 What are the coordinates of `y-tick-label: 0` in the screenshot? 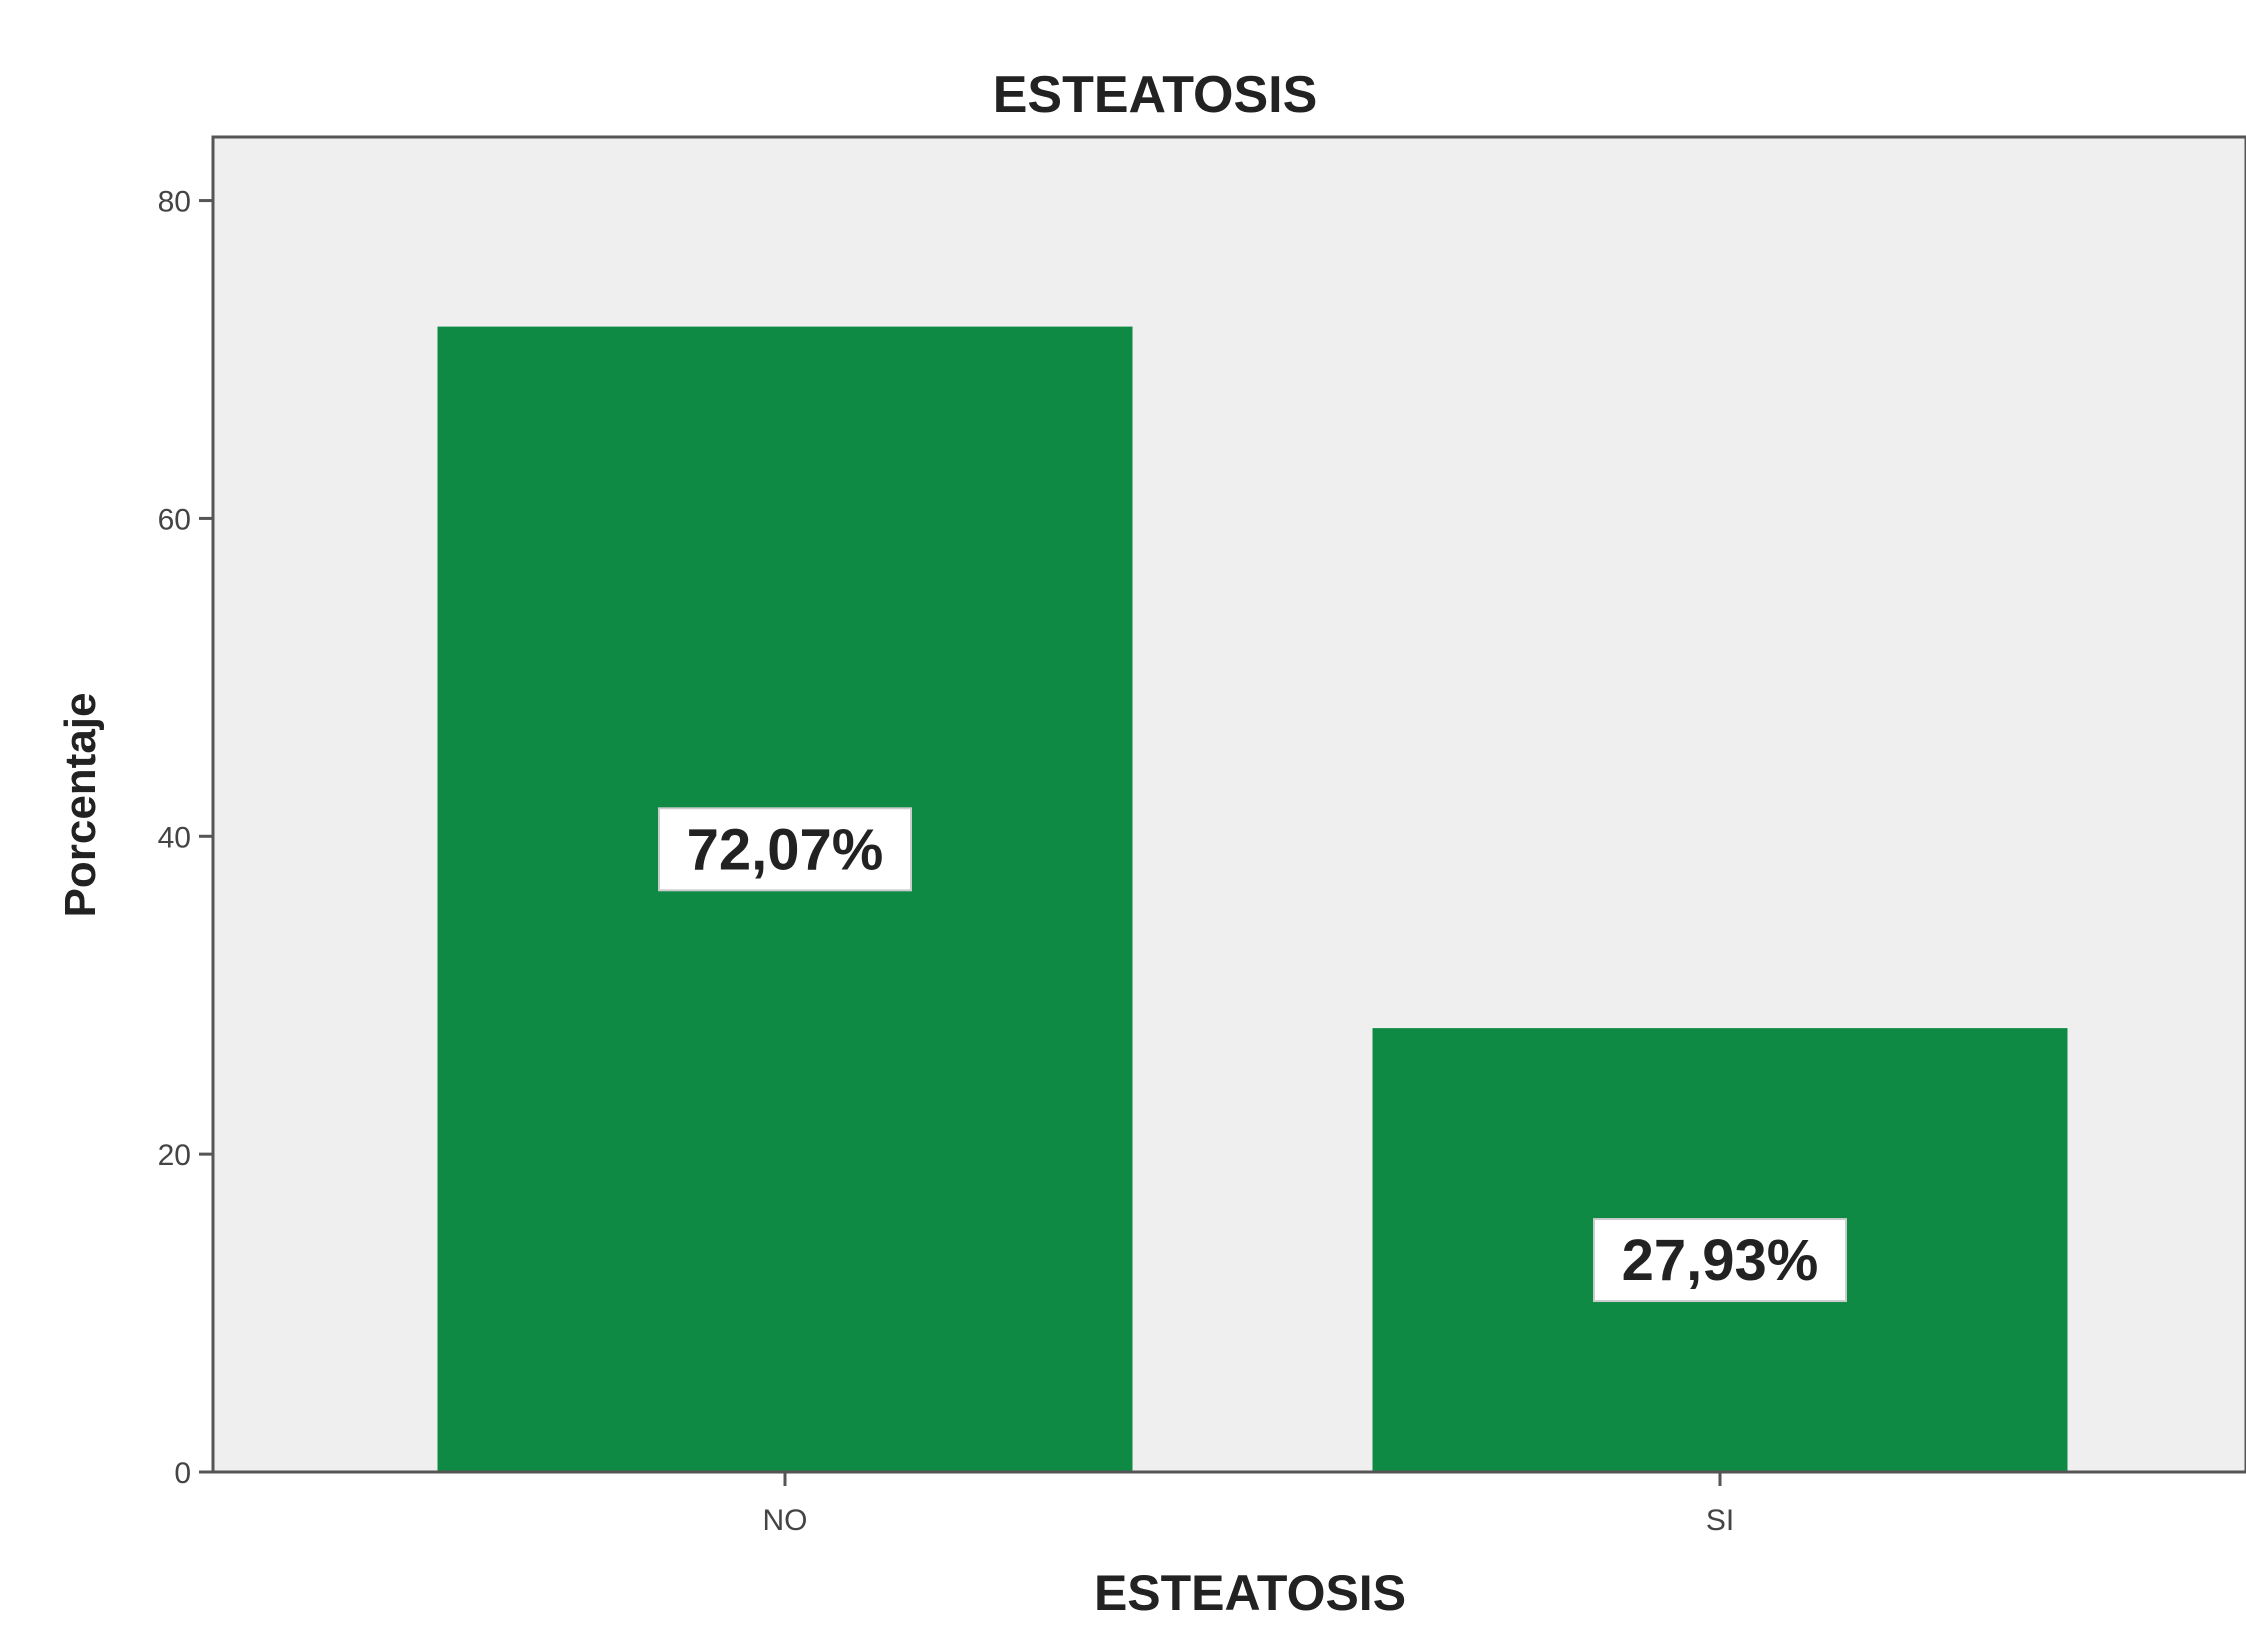 It's located at (182, 1473).